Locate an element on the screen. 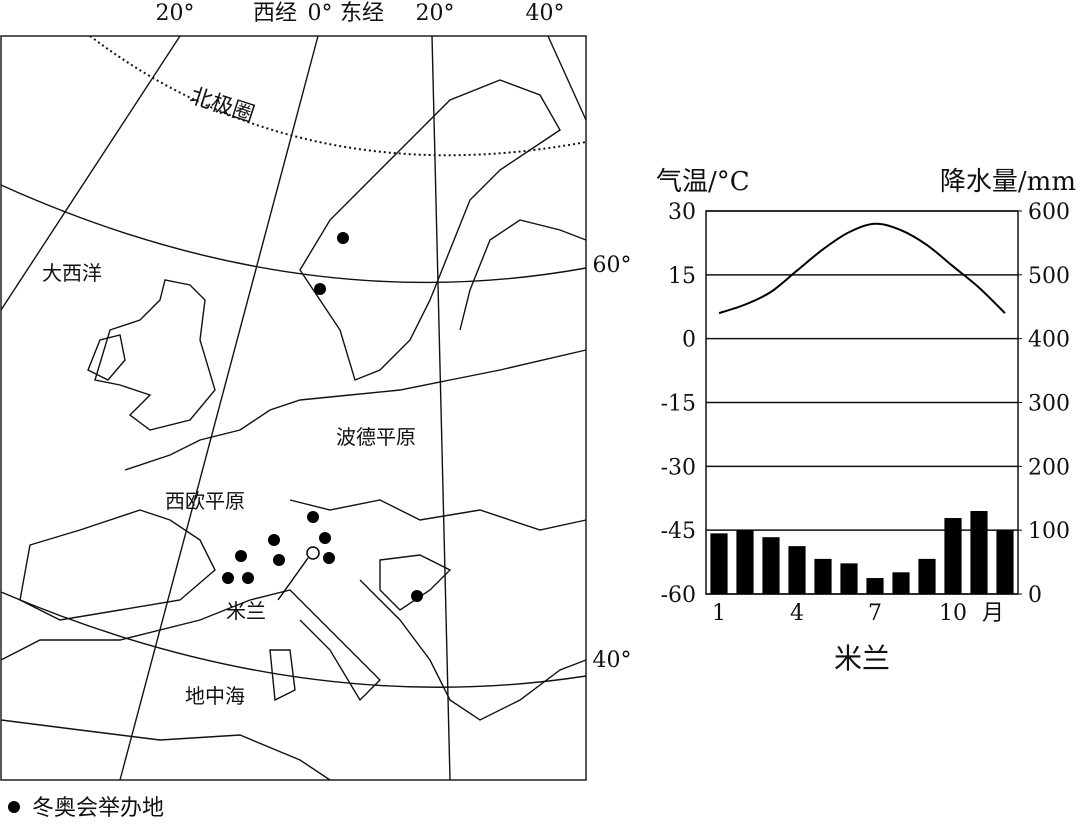 This screenshot has height=828, width=1080. map-label: 地中海 is located at coordinates (215, 696).